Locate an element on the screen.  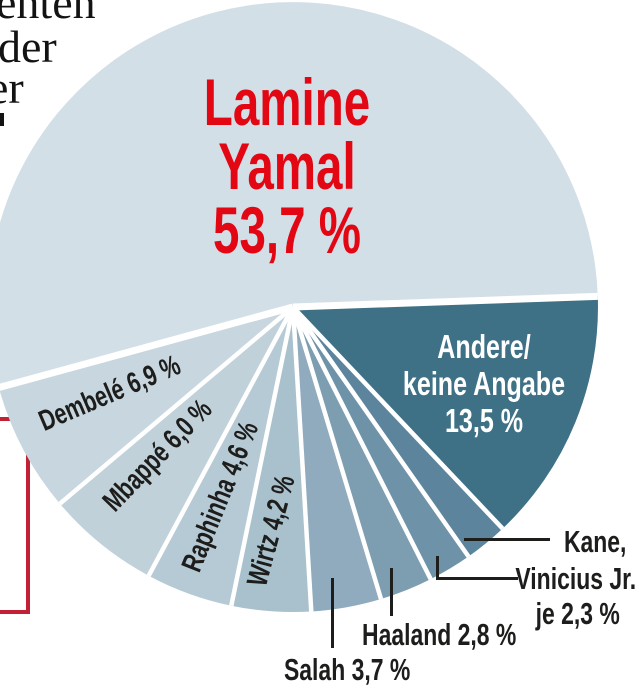
yamal-share-label: Lamine Yamal 53,7 % is located at coordinates (287, 166).